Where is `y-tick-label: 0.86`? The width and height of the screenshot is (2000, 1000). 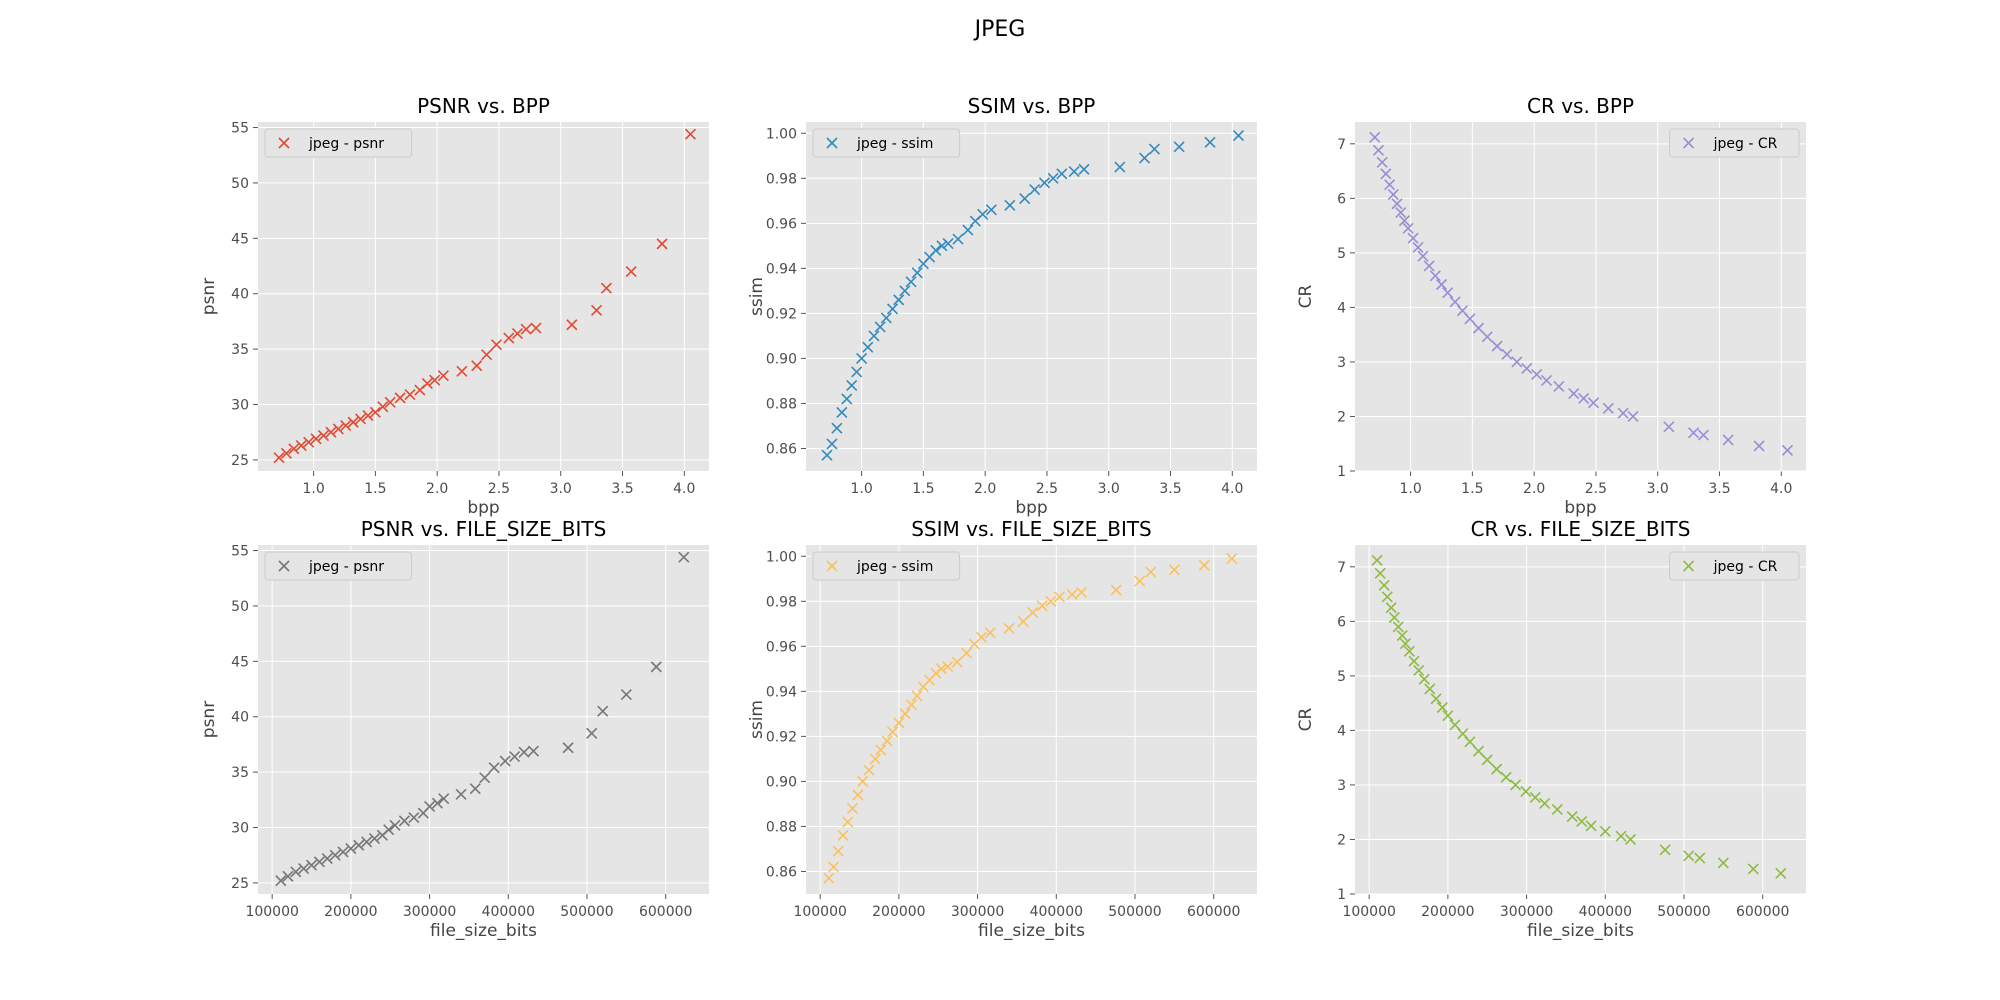
y-tick-label: 0.86 is located at coordinates (781, 449).